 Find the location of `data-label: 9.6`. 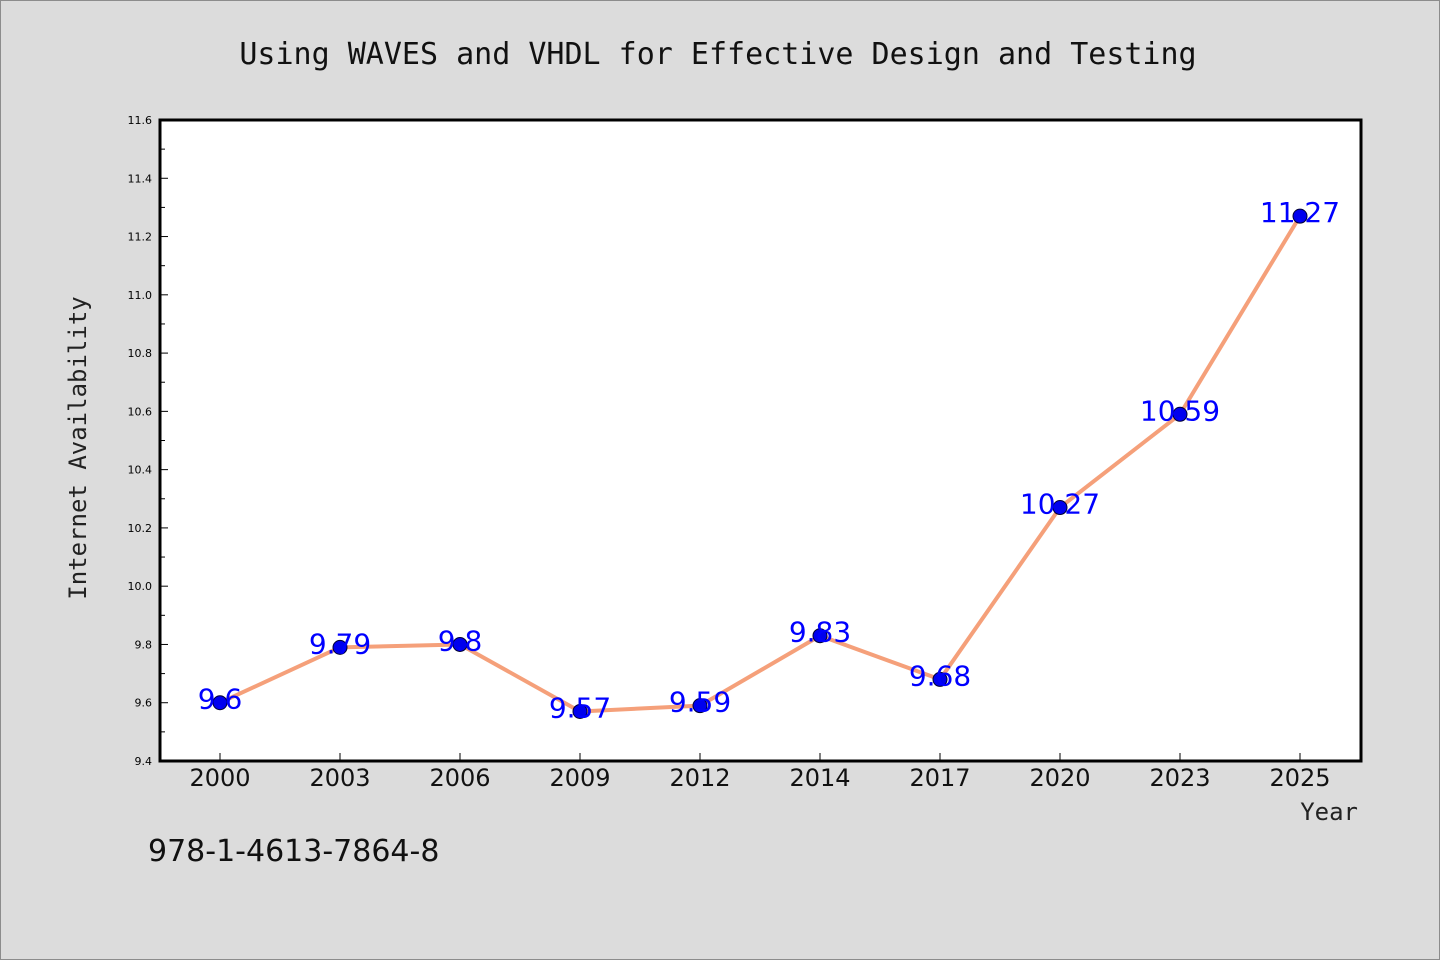

data-label: 9.6 is located at coordinates (220, 699).